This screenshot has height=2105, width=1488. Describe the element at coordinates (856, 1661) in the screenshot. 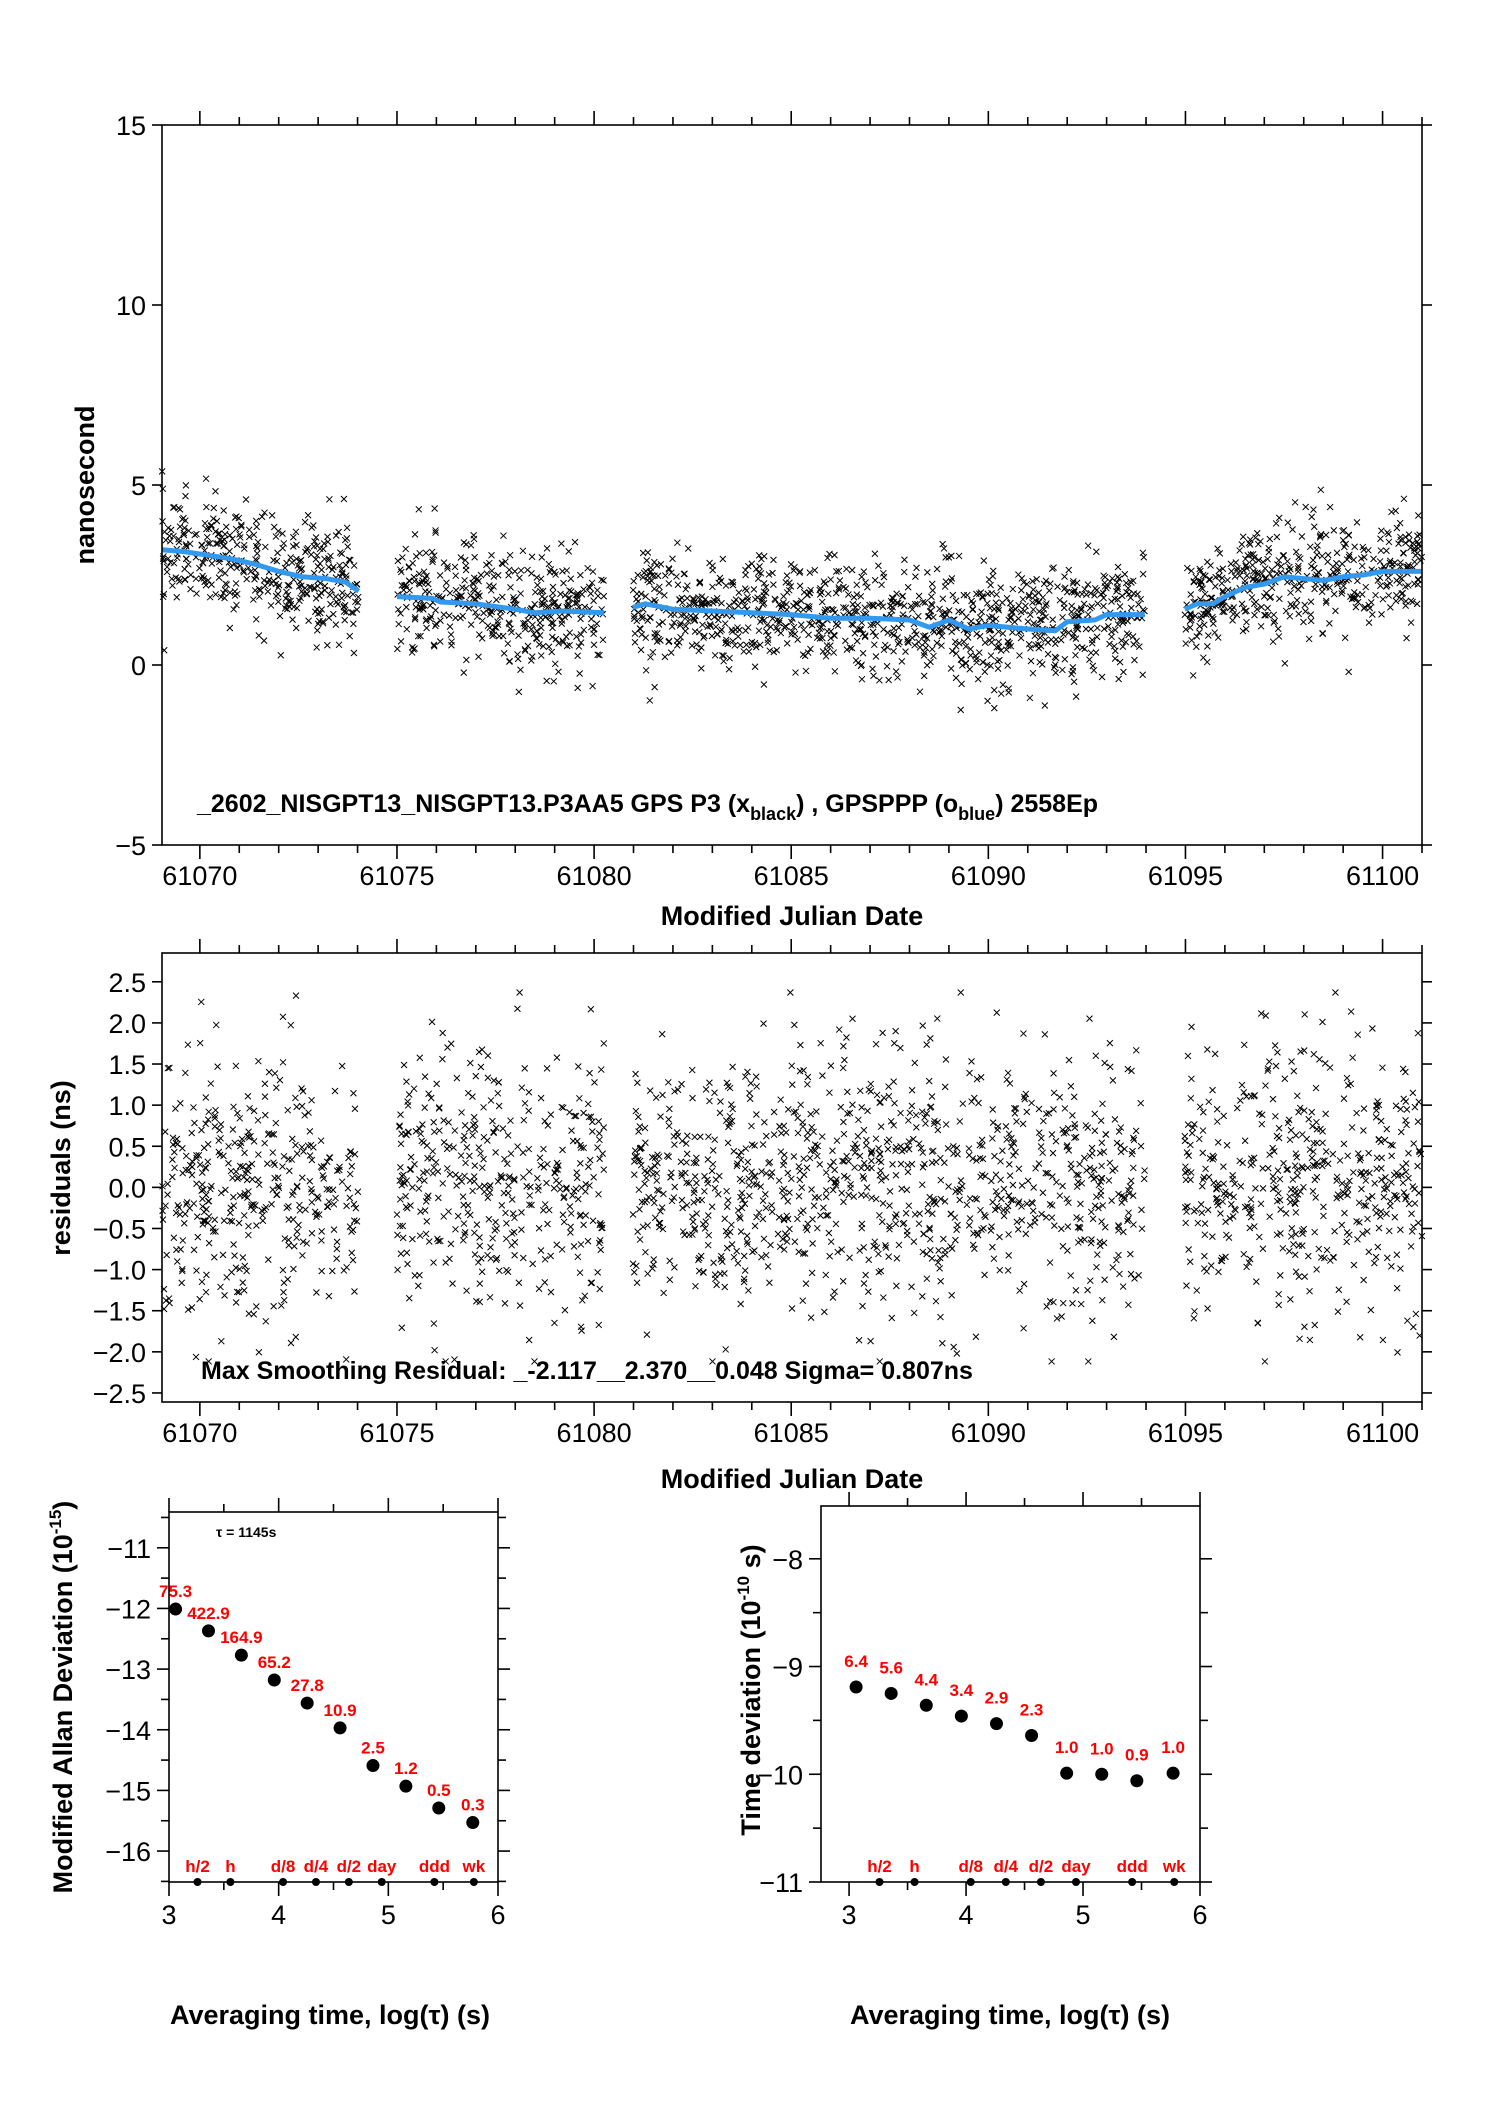

I see `deviation-point-label: 6.4` at that location.